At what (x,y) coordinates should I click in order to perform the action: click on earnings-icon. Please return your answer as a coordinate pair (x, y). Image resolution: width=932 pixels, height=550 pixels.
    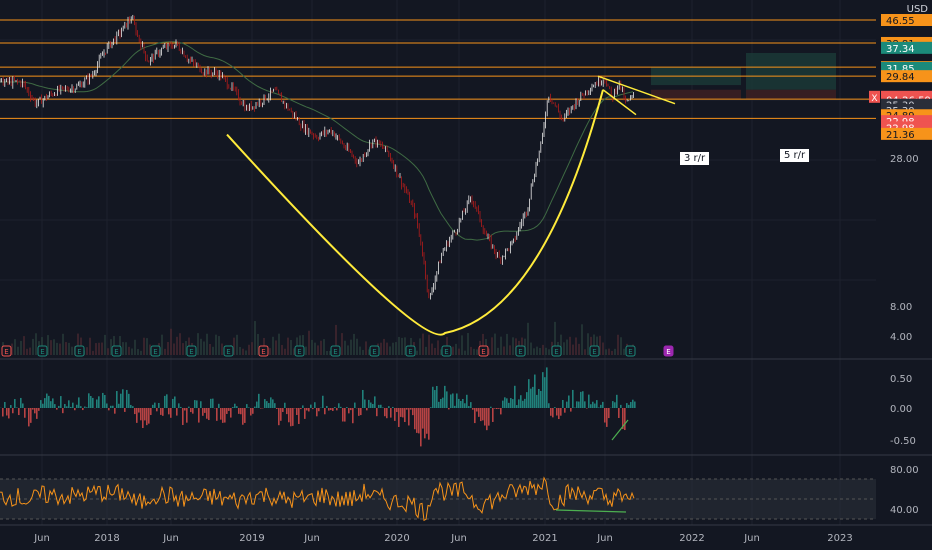
    Looking at the image, I should click on (299, 351).